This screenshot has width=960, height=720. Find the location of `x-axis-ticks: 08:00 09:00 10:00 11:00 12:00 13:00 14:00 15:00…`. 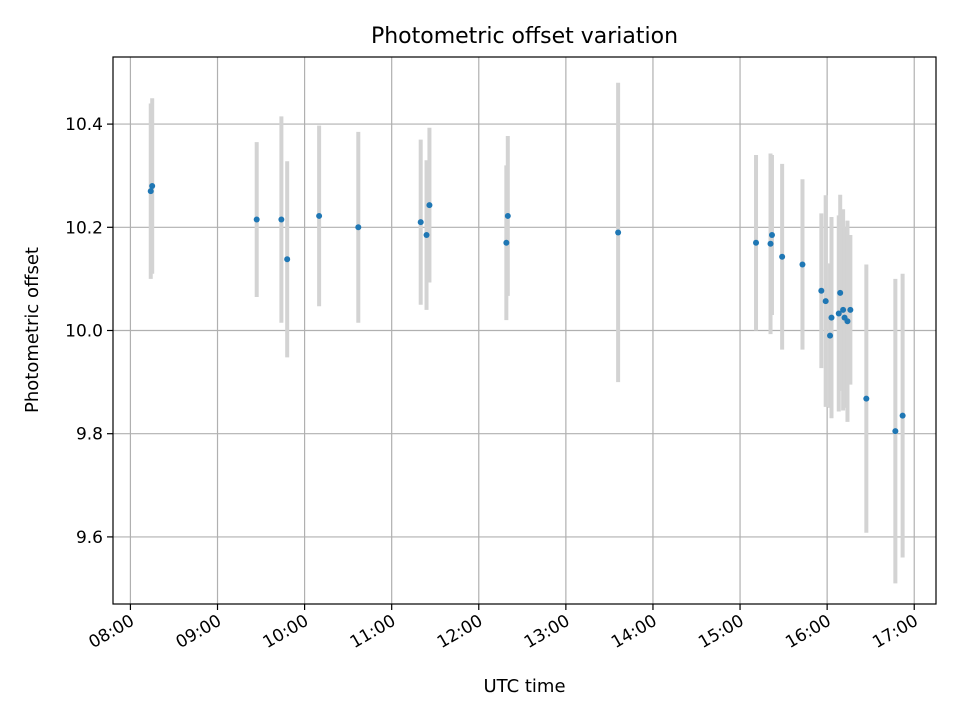

x-axis-ticks: 08:00 09:00 10:00 11:00 12:00 13:00 14:00 15:00… is located at coordinates (503, 628).